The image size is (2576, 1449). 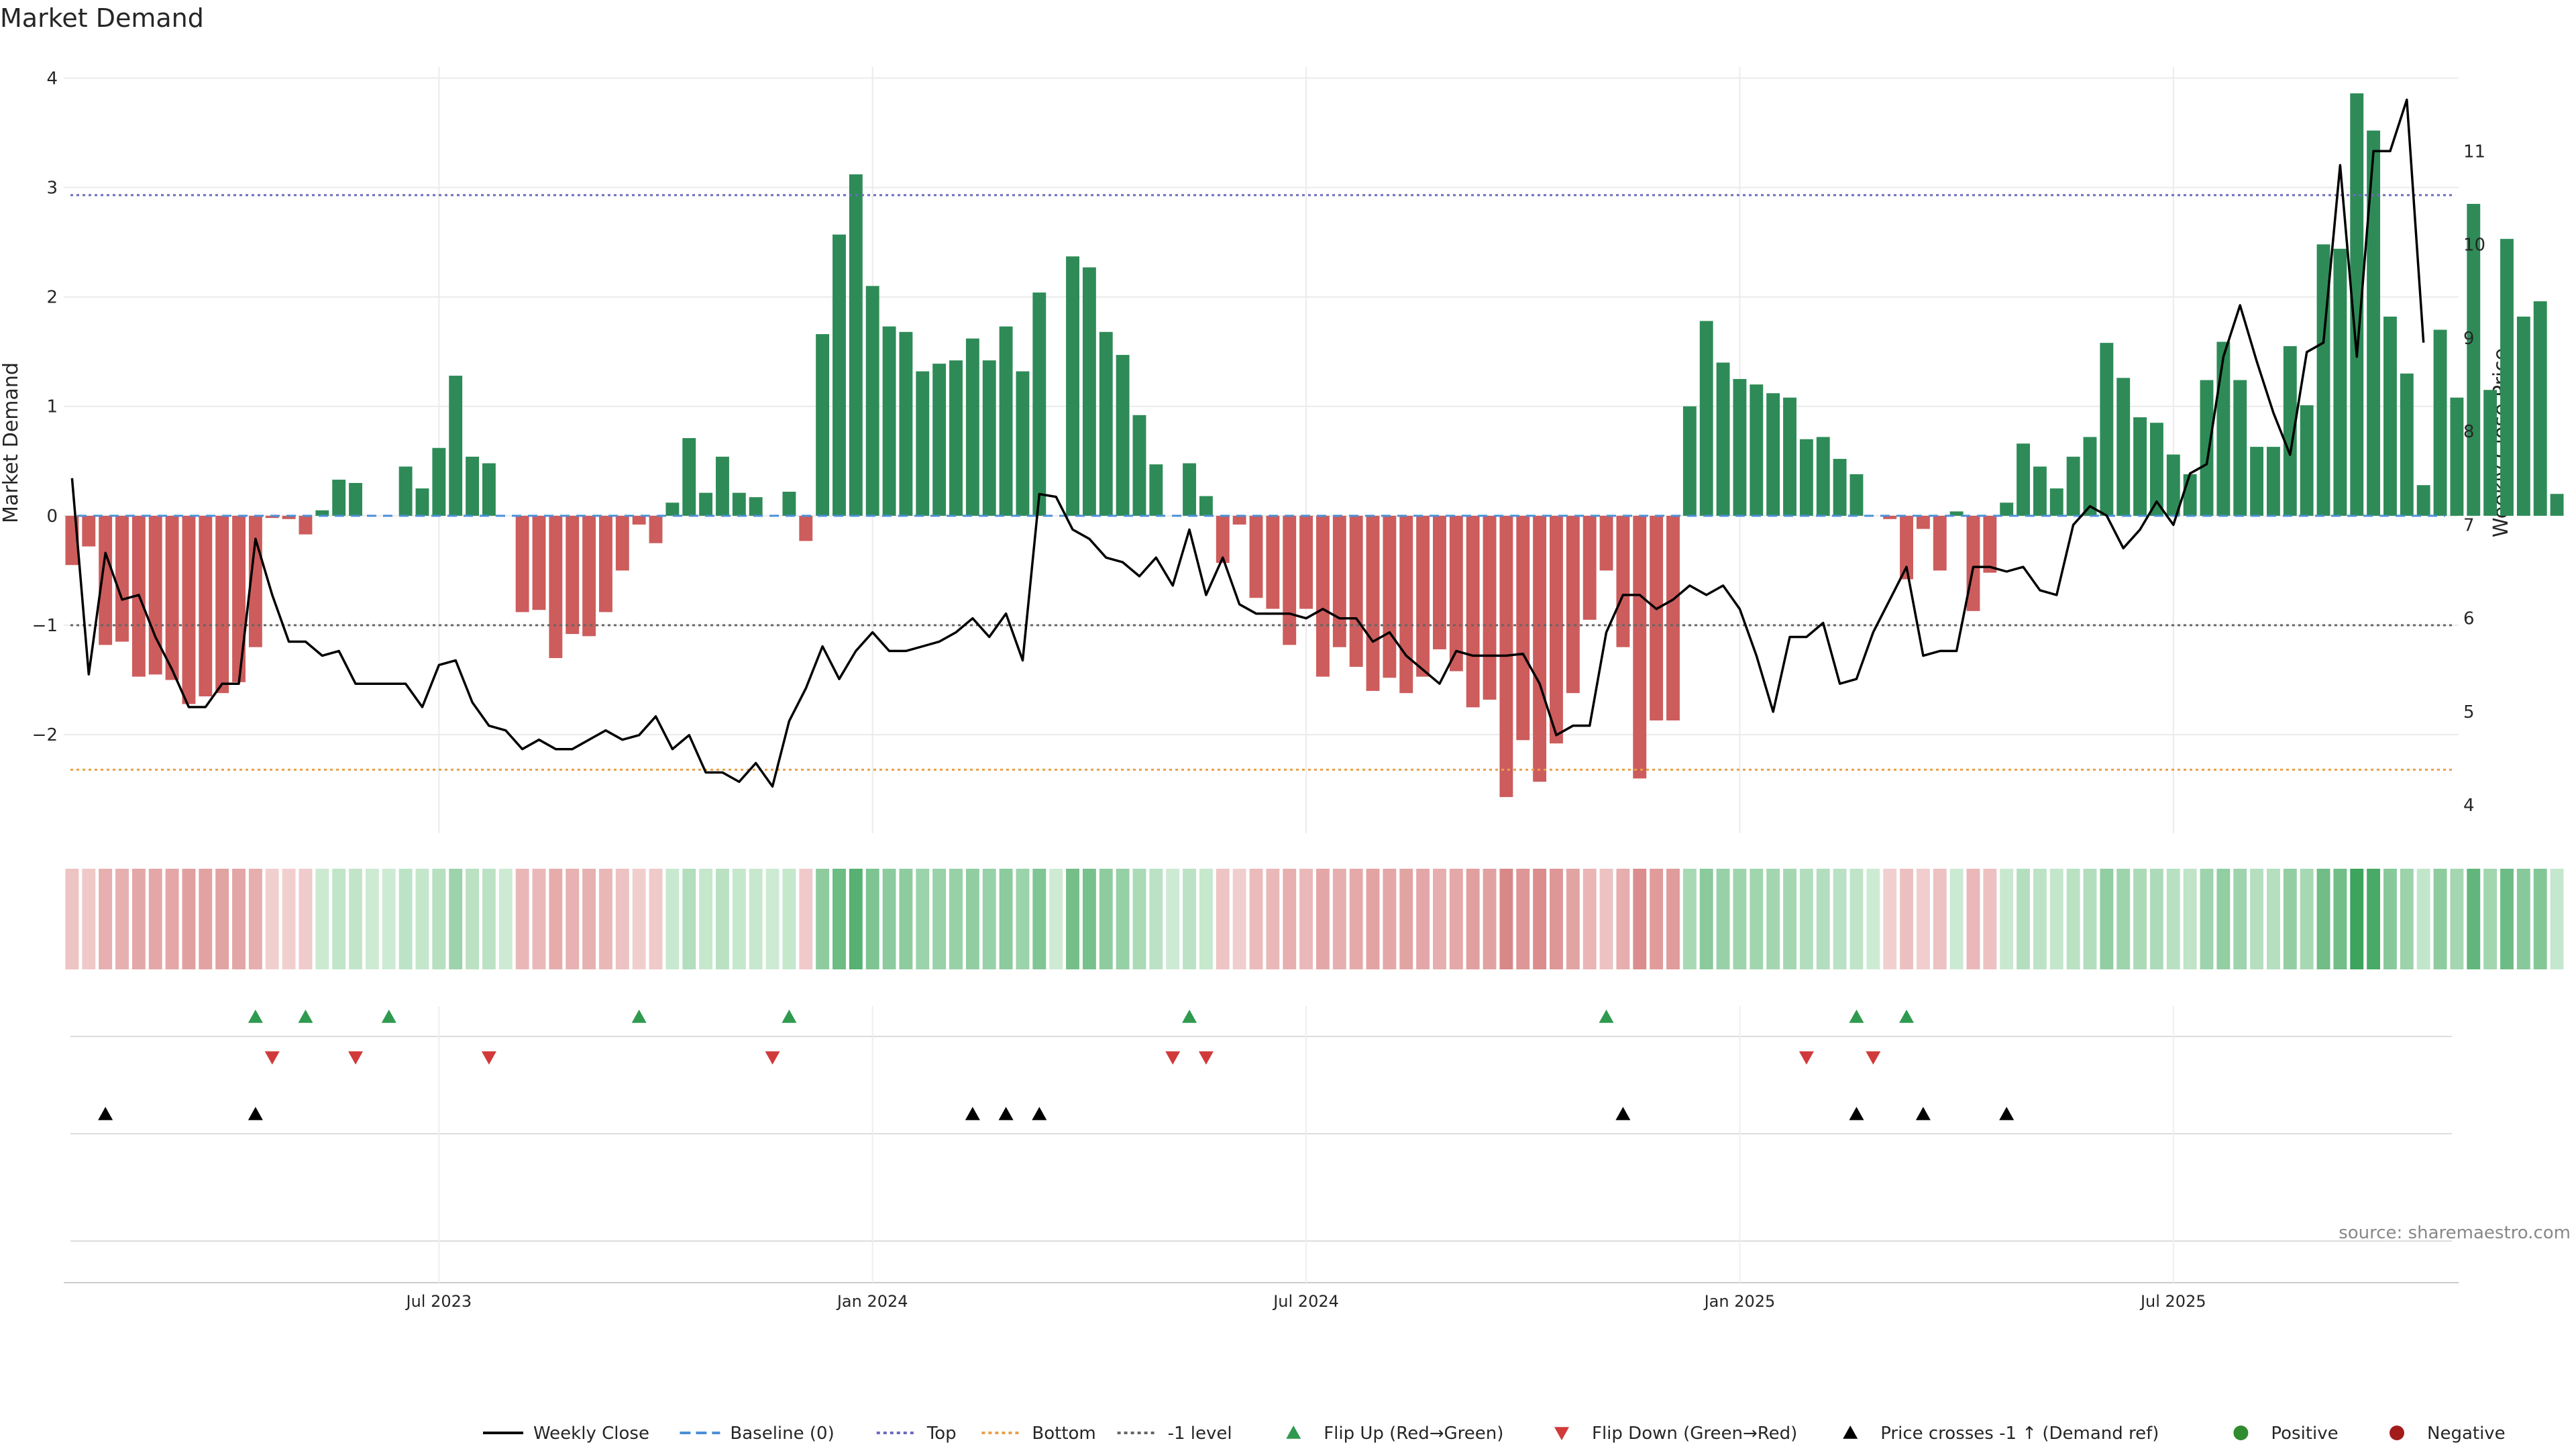 I want to click on legend-label: Top, so click(x=941, y=1434).